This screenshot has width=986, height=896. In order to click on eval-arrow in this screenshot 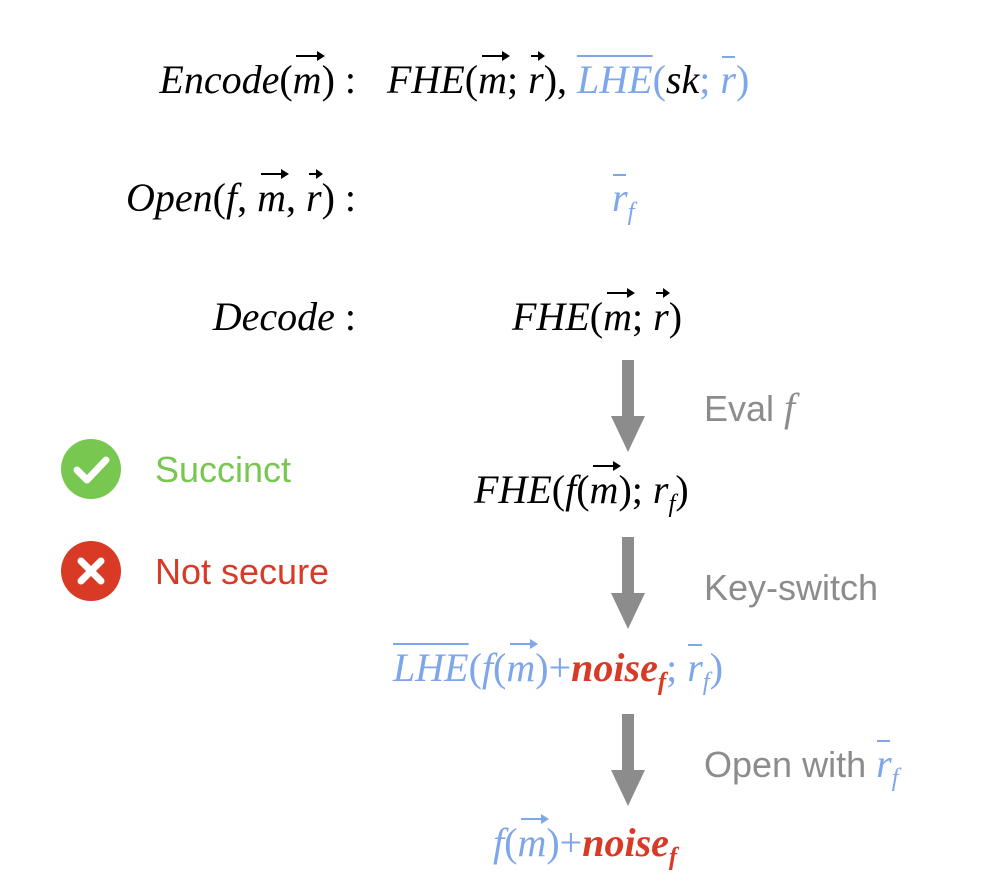, I will do `click(628, 406)`.